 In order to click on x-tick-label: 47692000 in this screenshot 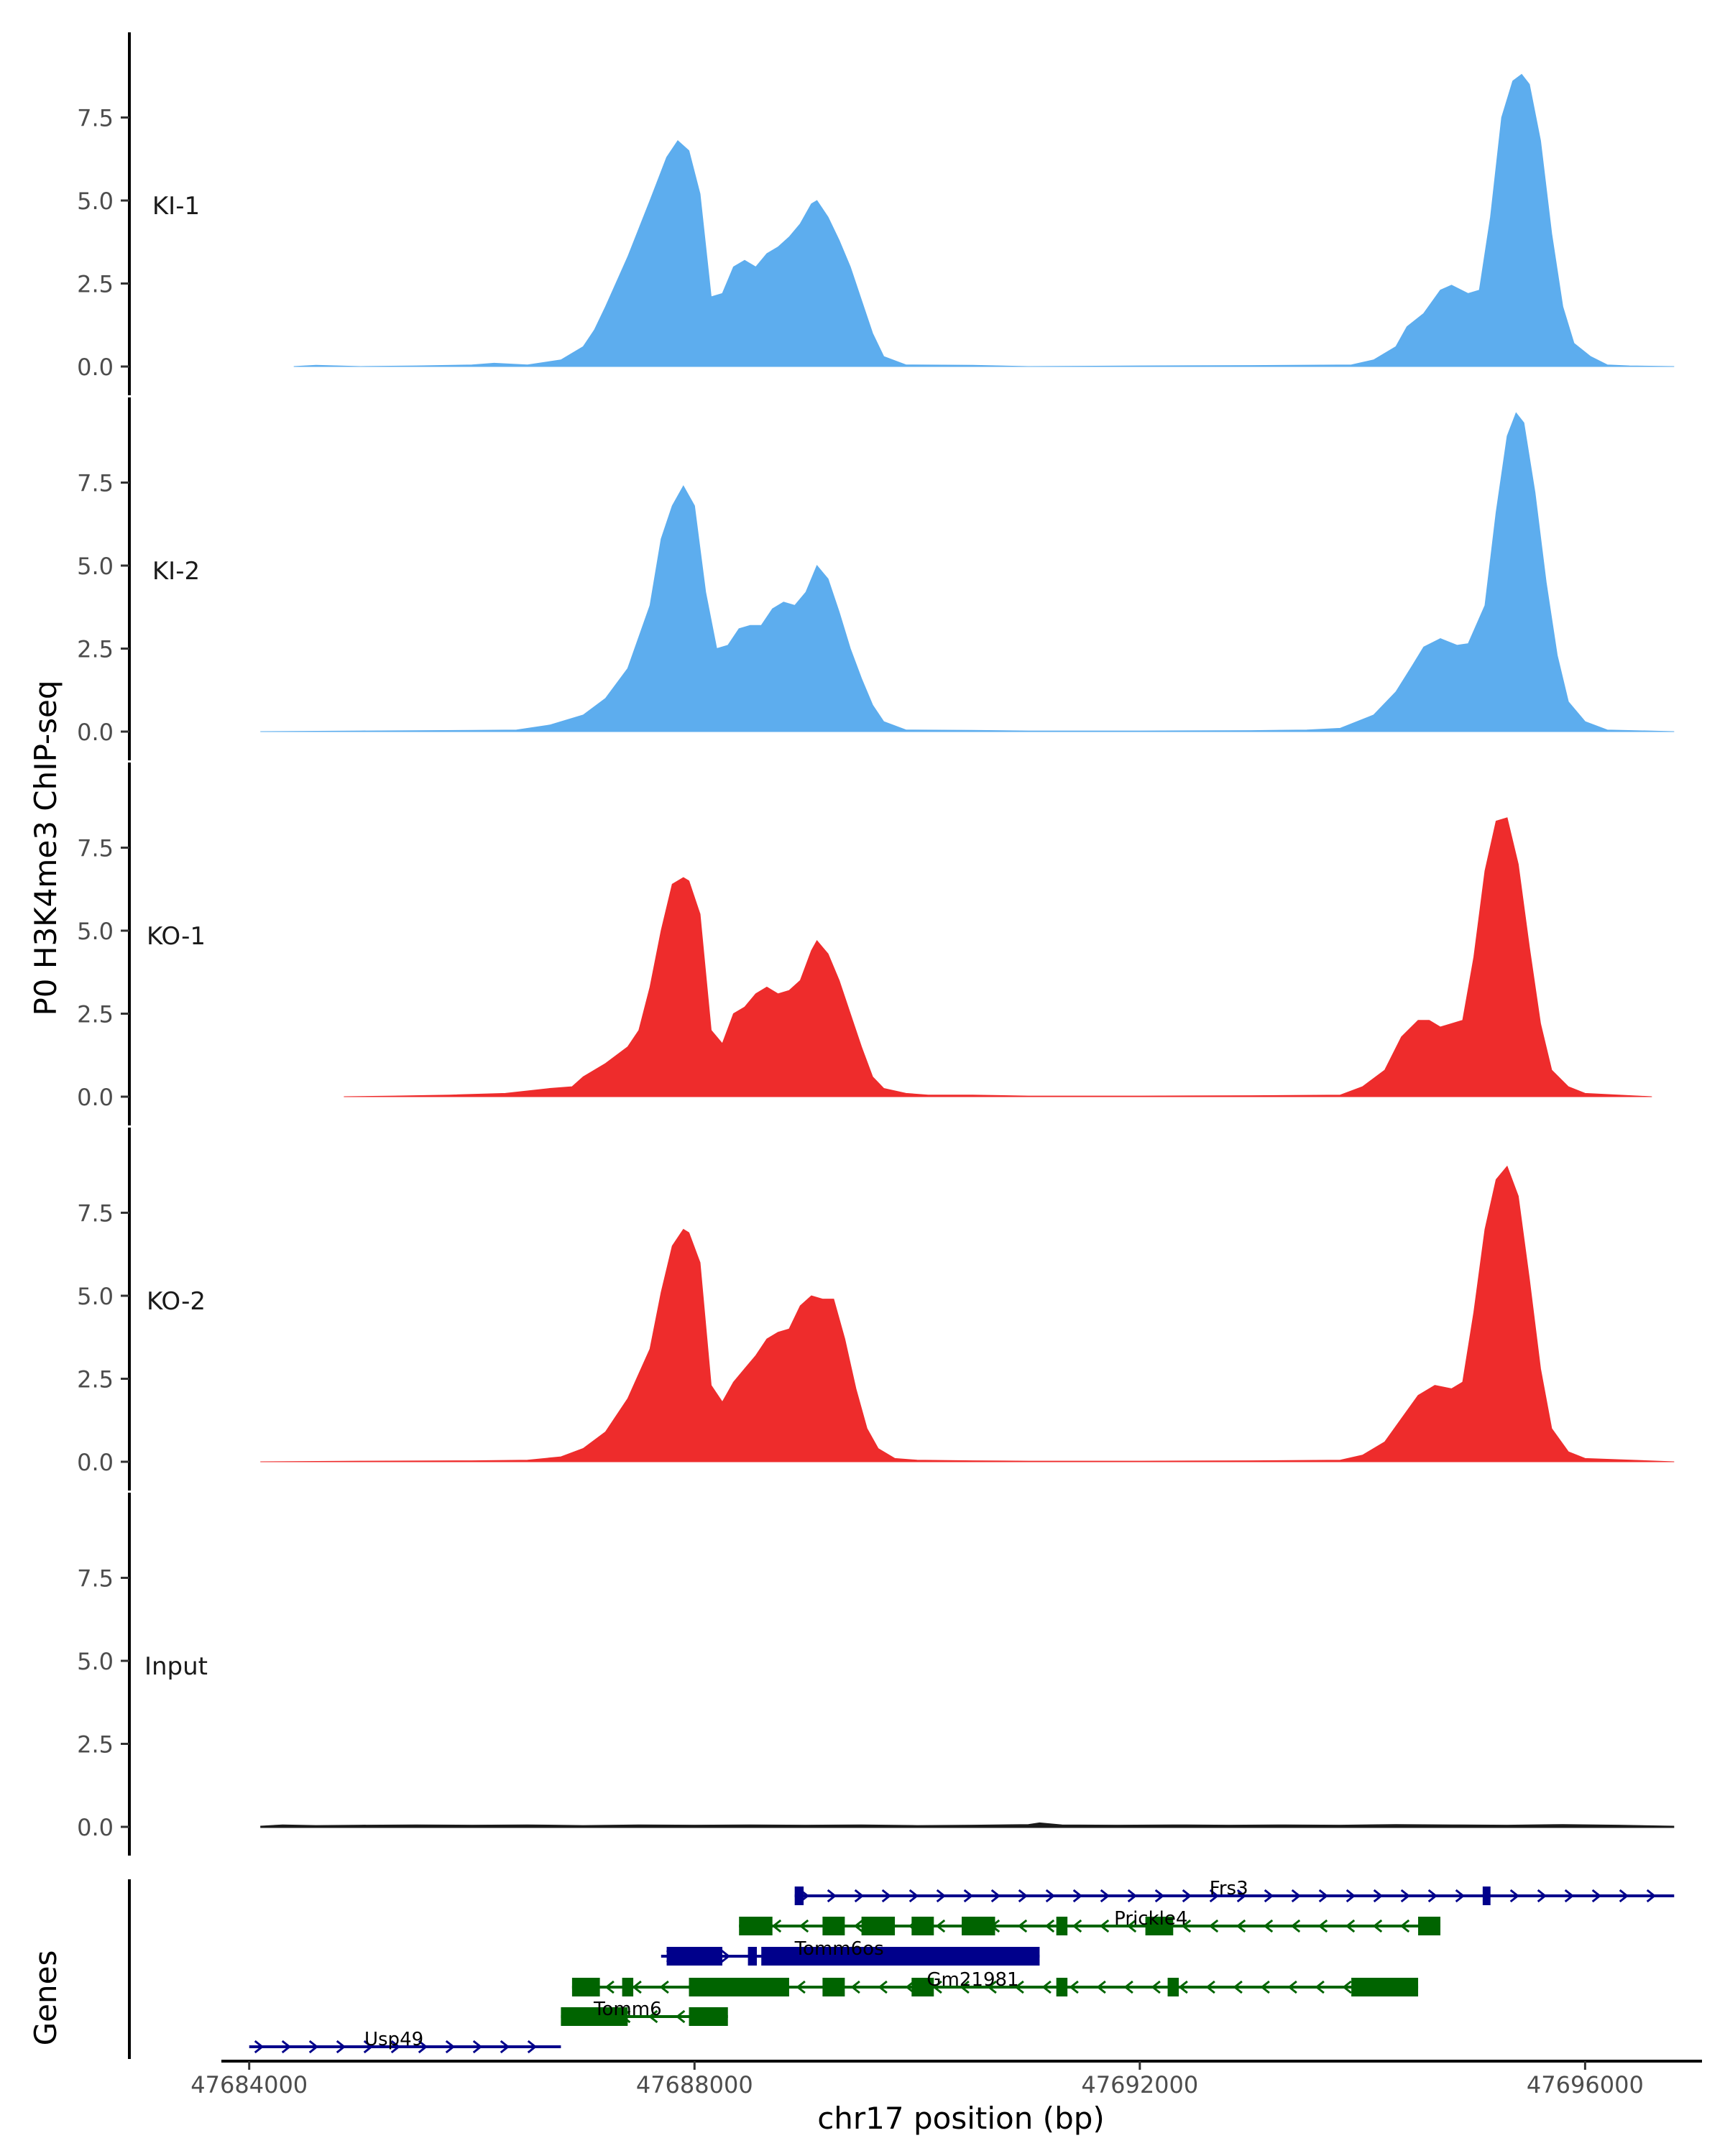, I will do `click(1139, 2085)`.